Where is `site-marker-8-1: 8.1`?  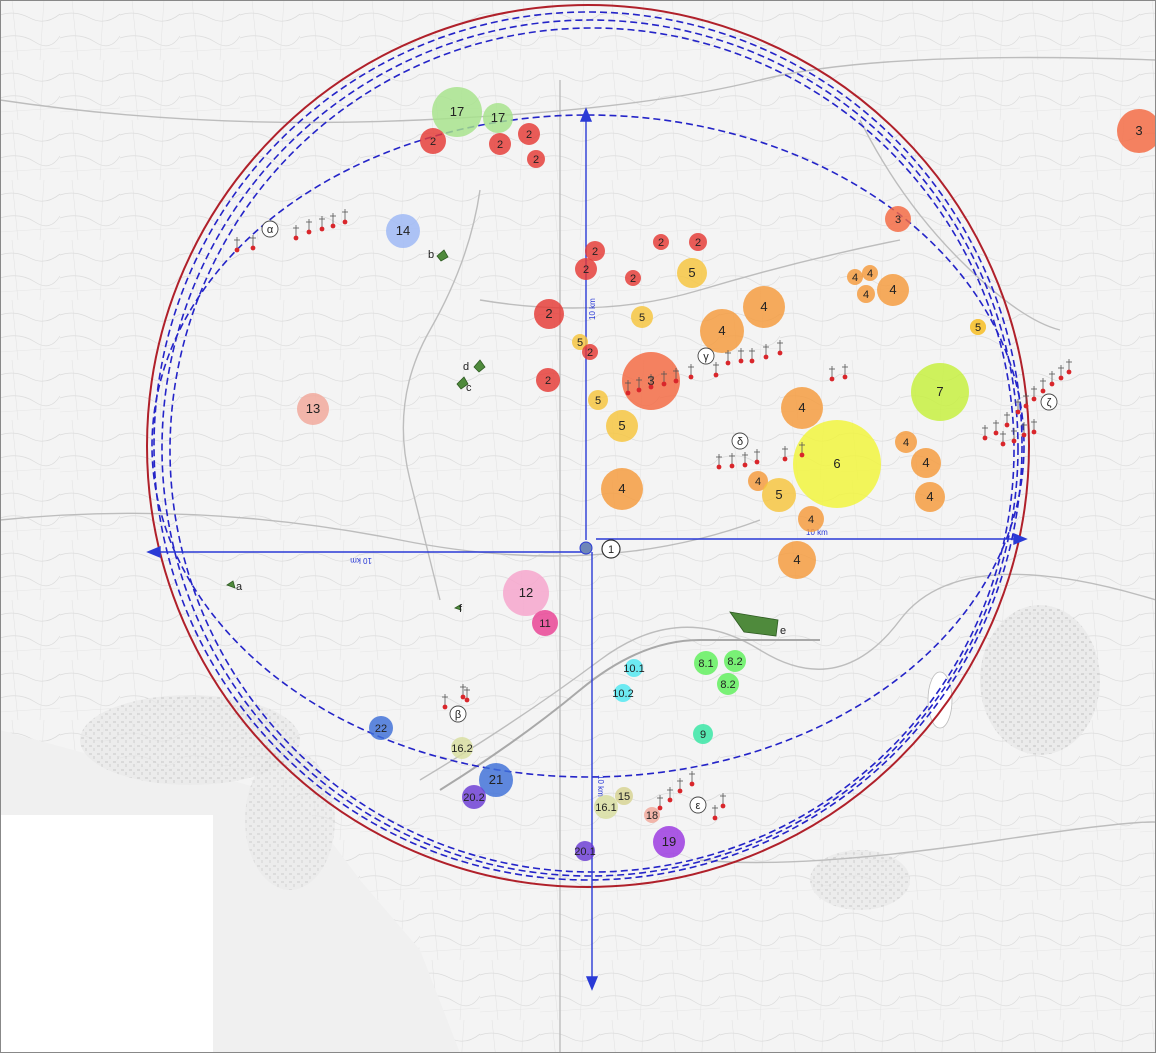
site-marker-8-1: 8.1 is located at coordinates (706, 663).